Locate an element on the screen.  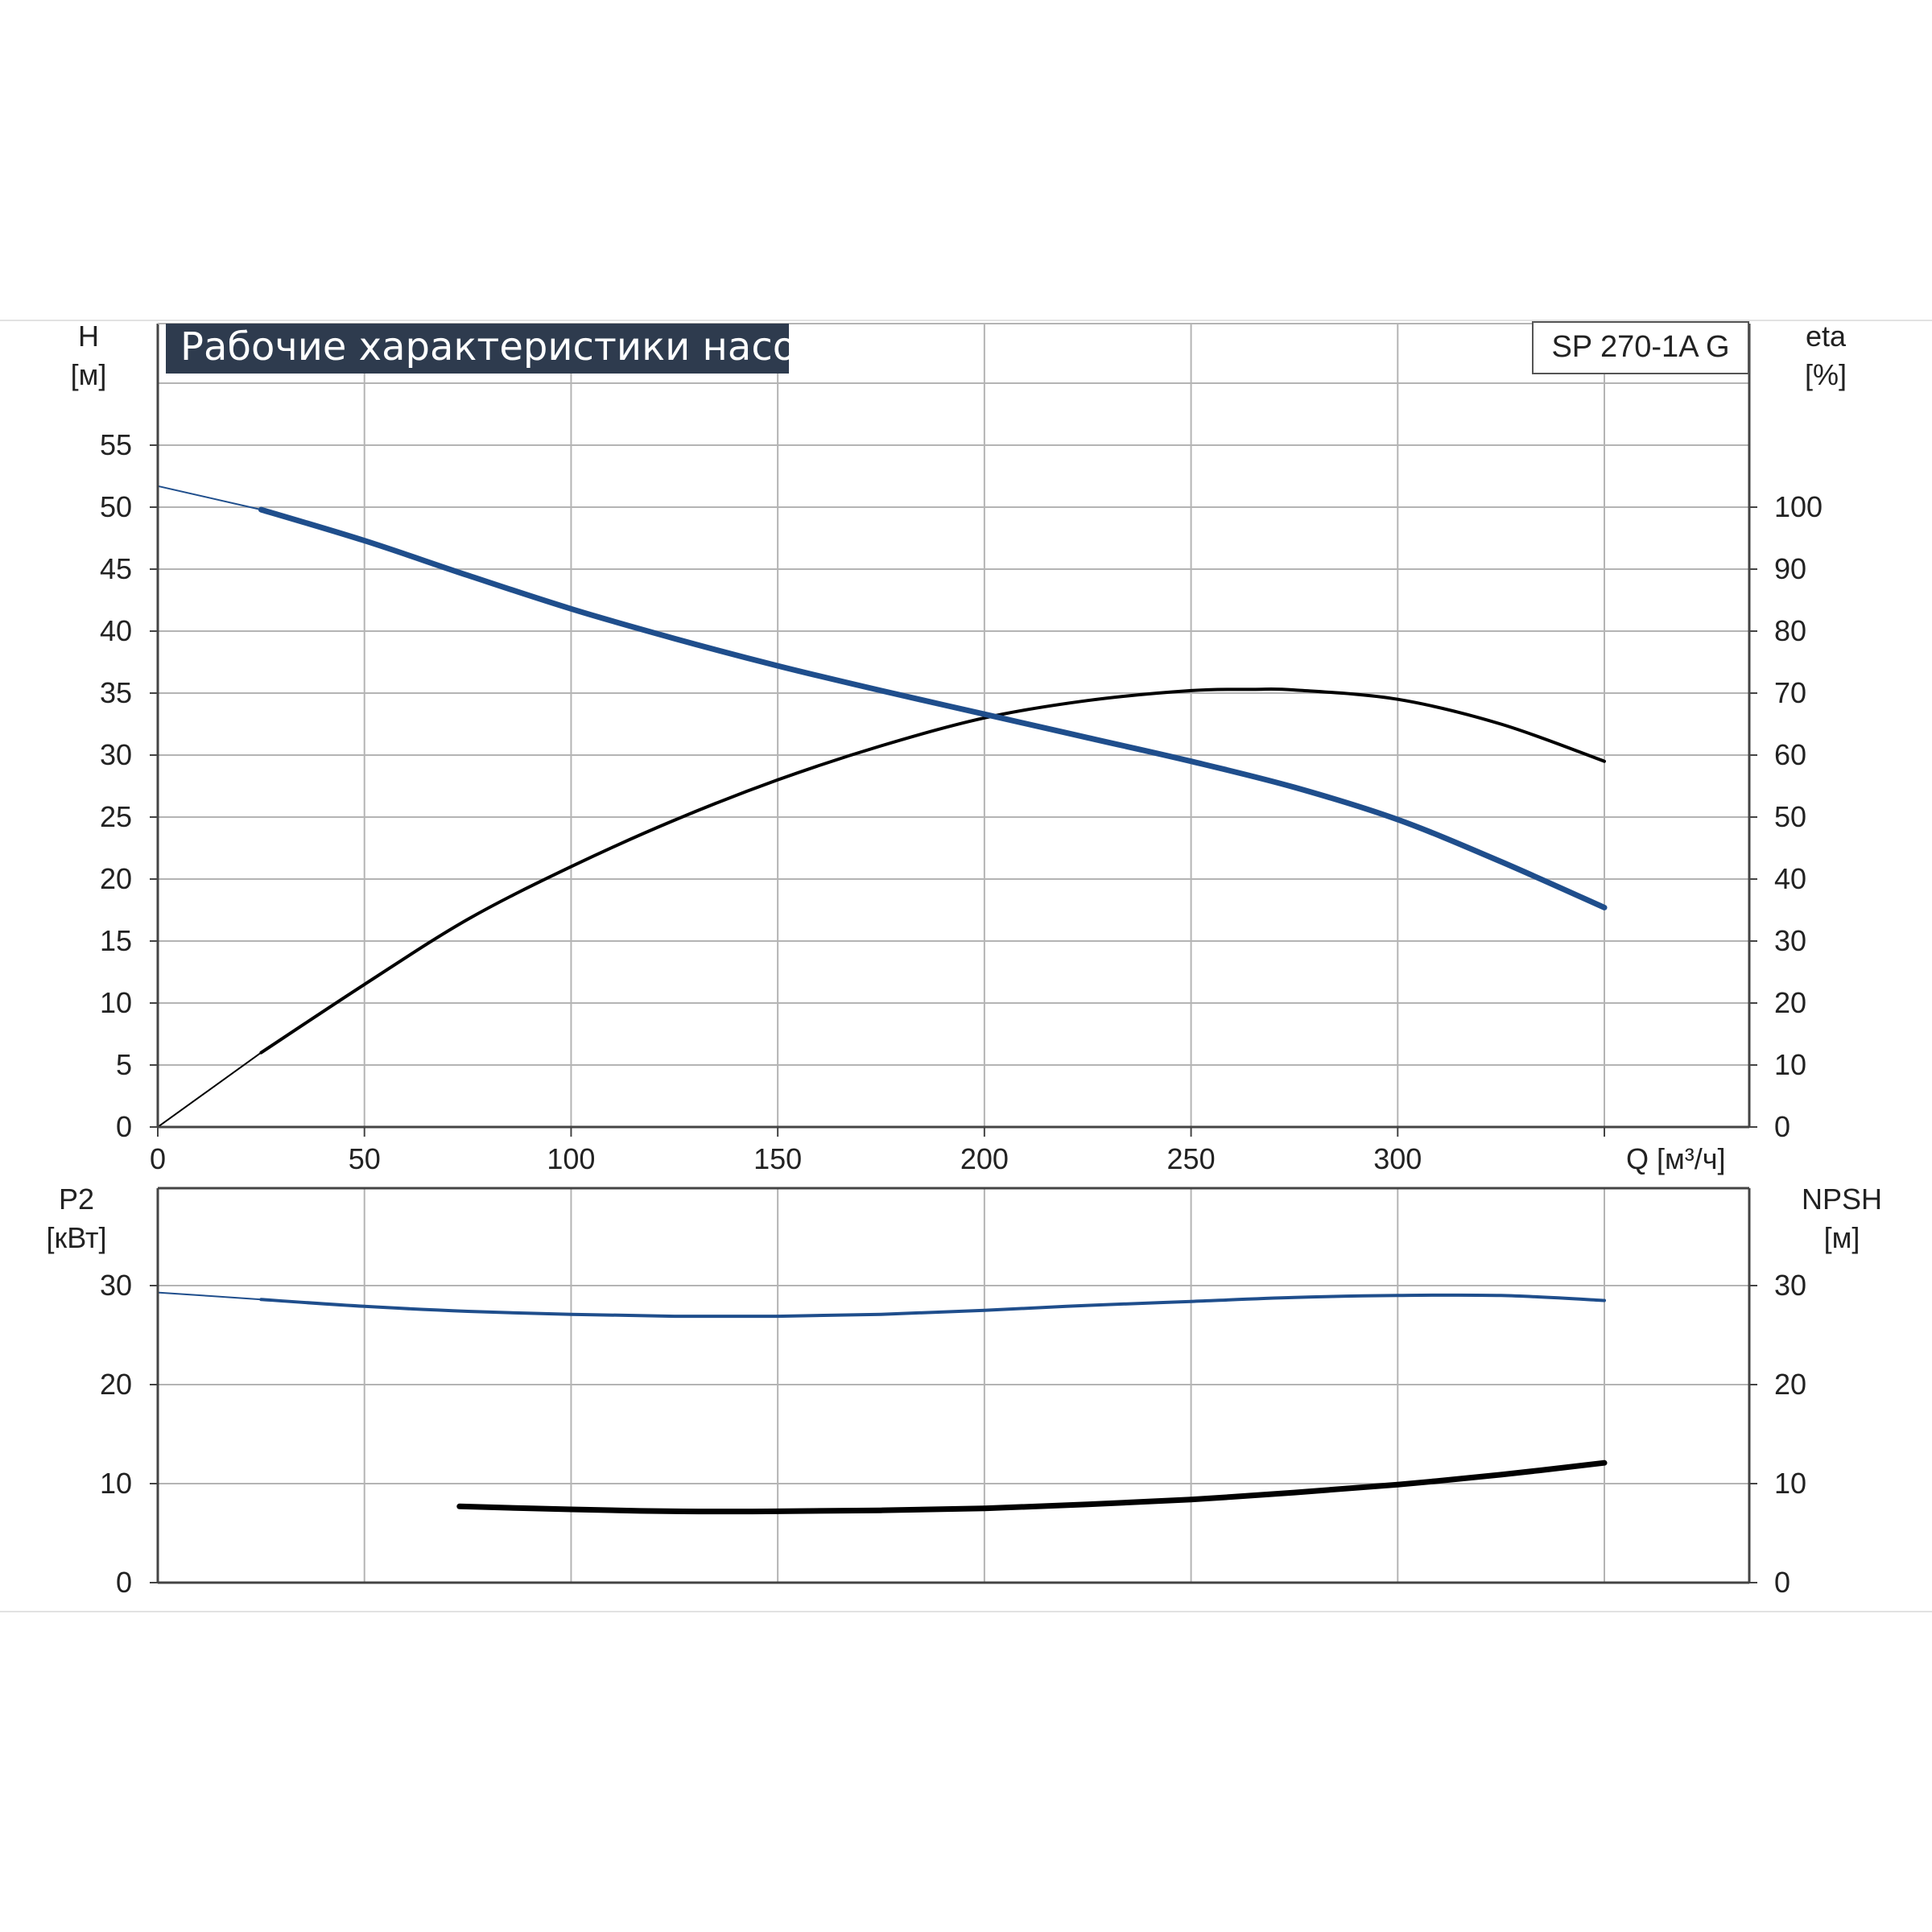
bottom-right-tick-label: 0 is located at coordinates (1782, 1582).